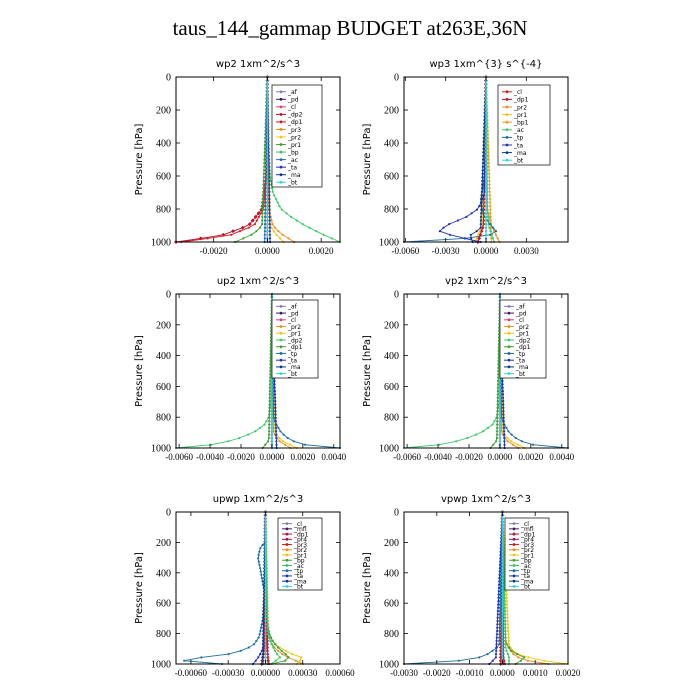 This screenshot has height=700, width=700. I want to click on chart-title: wp2 1xm^2/s^3, so click(258, 64).